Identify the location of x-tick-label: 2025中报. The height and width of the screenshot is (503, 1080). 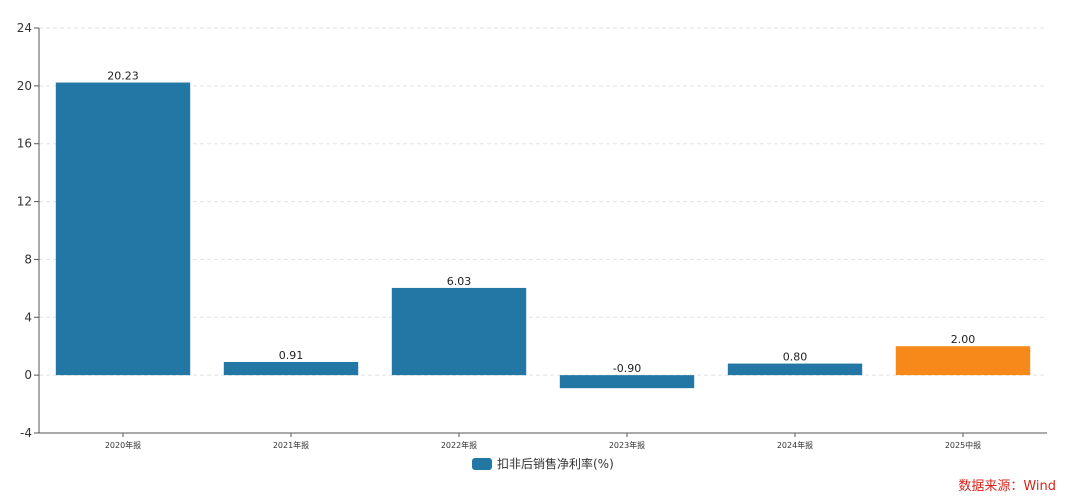
(963, 445).